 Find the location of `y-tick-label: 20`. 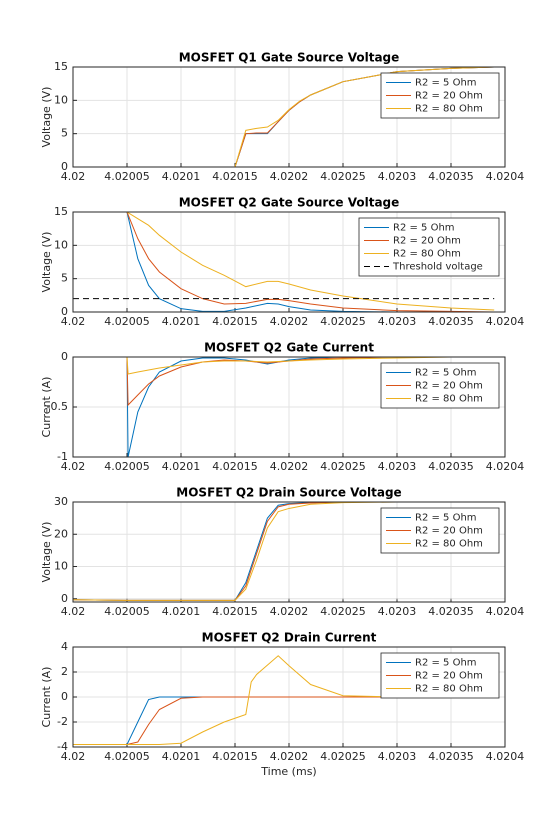

y-tick-label: 20 is located at coordinates (61, 533).